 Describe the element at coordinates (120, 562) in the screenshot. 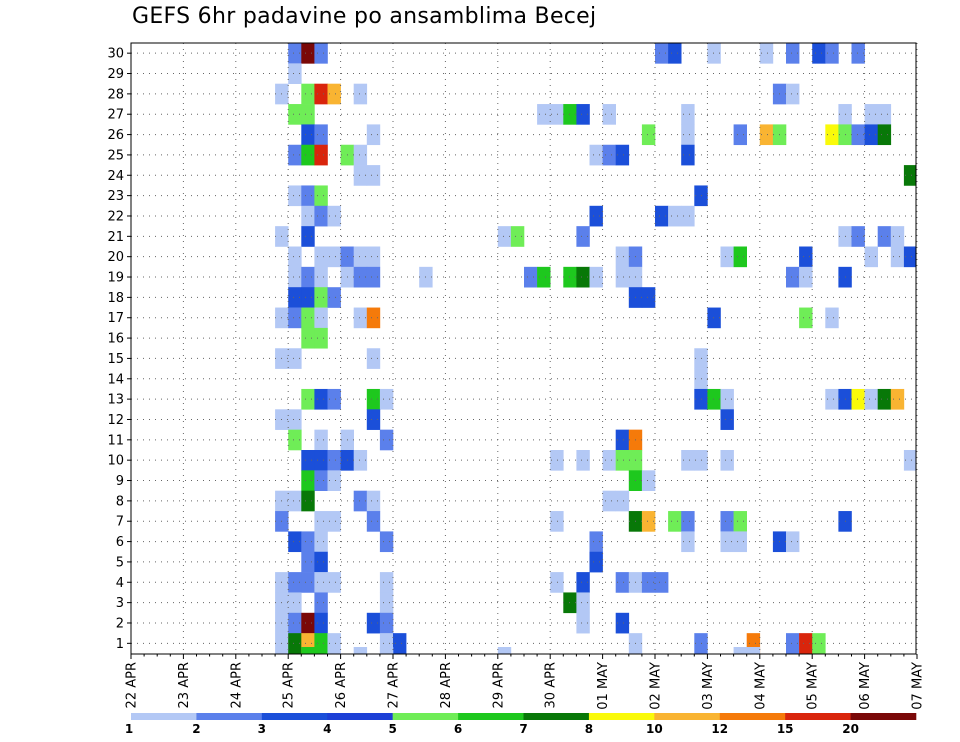

I see `y-tick-label: 5` at that location.